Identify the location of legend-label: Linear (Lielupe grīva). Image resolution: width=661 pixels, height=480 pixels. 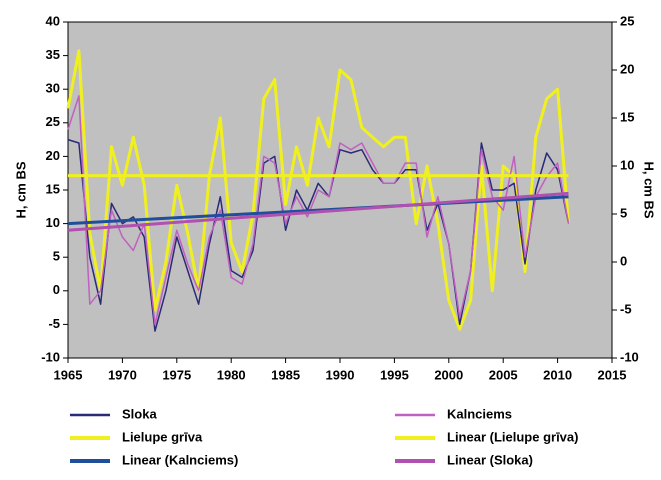
(512, 436).